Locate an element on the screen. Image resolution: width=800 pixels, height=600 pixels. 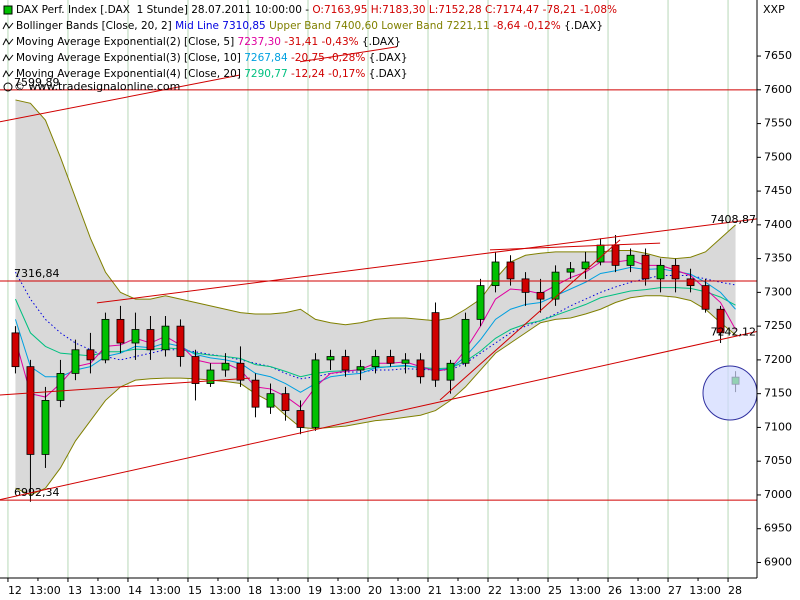
y-tick-label: 7200 is located at coordinates (778, 359).